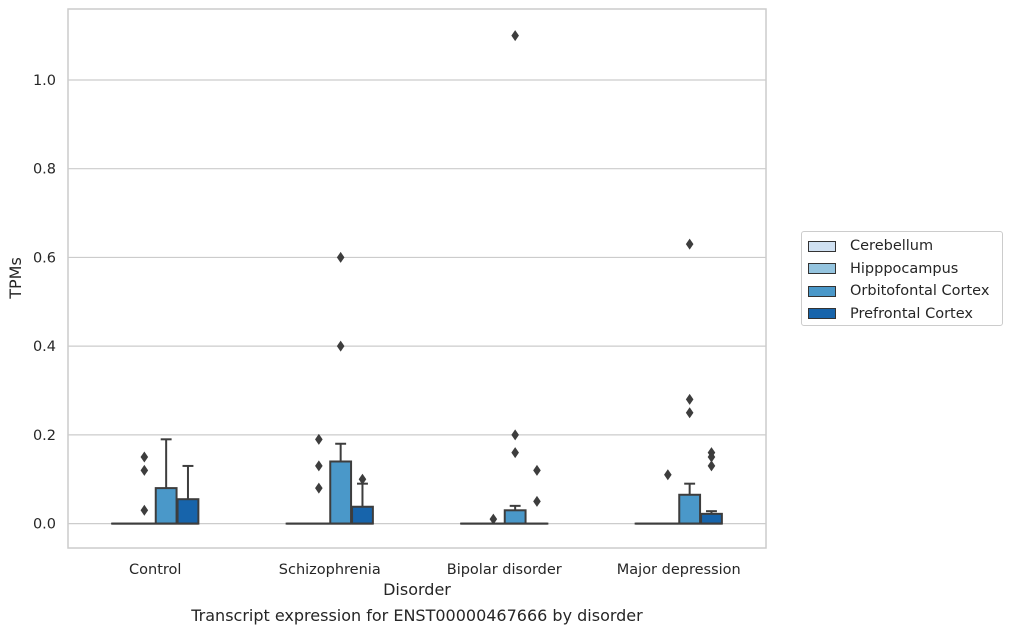  I want to click on legend-item: Hipppocampus, so click(905, 269).